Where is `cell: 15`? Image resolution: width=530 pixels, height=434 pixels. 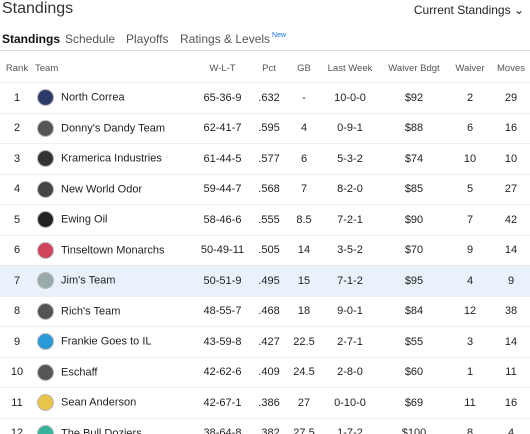
cell: 15 is located at coordinates (304, 280).